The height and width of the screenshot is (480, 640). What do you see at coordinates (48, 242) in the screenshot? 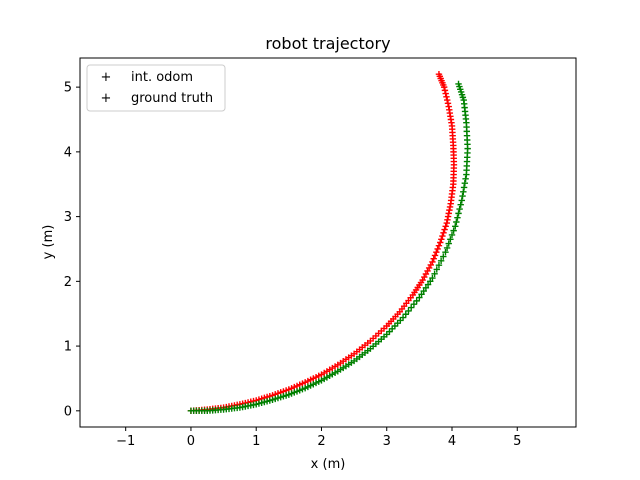
I see `y-axis-label: y (m)` at bounding box center [48, 242].